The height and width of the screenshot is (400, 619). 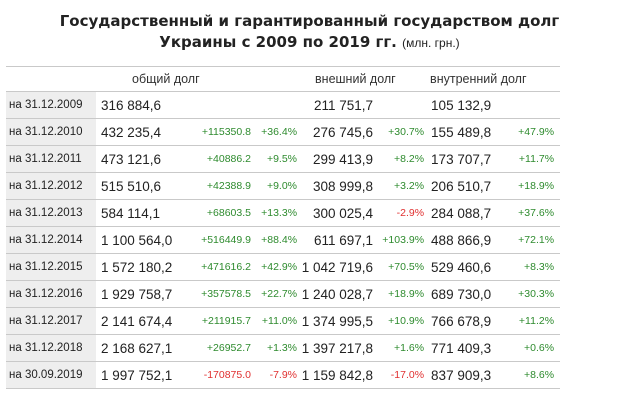 I want to click on external-percent-cell: +18.9%, so click(x=402, y=294).